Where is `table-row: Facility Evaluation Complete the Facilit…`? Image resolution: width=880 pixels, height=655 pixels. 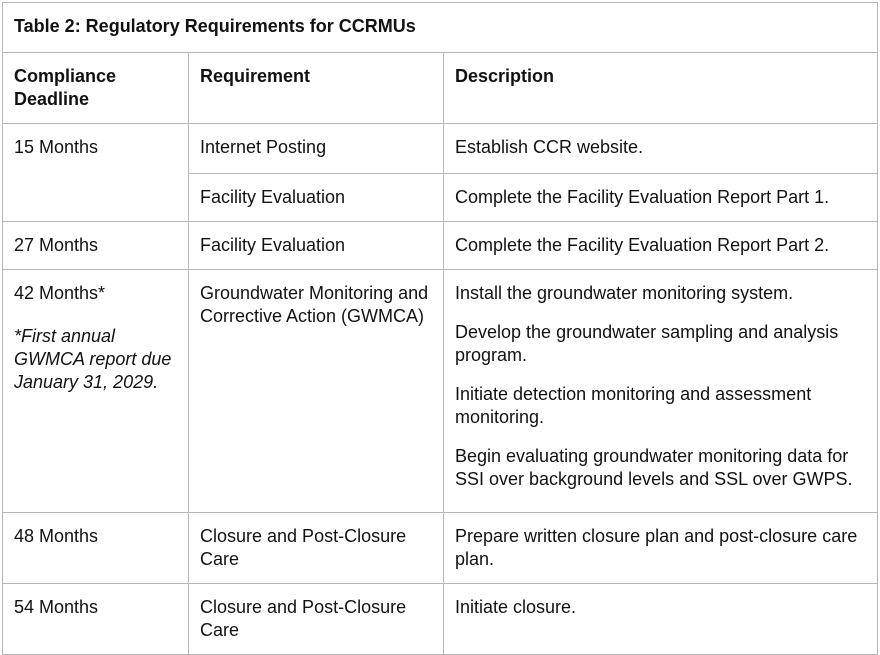
table-row: Facility Evaluation Complete the Facilit… is located at coordinates (440, 197).